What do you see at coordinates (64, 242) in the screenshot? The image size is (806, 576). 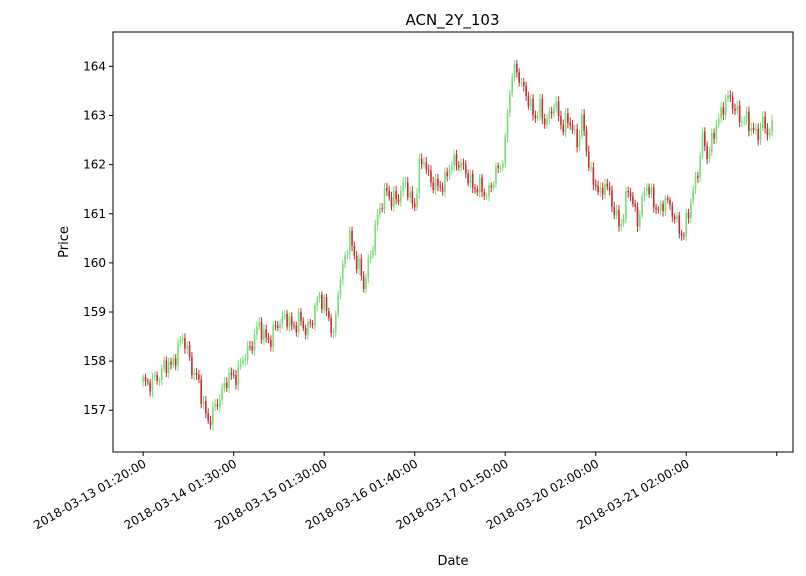 I see `y-axis-label: Price` at bounding box center [64, 242].